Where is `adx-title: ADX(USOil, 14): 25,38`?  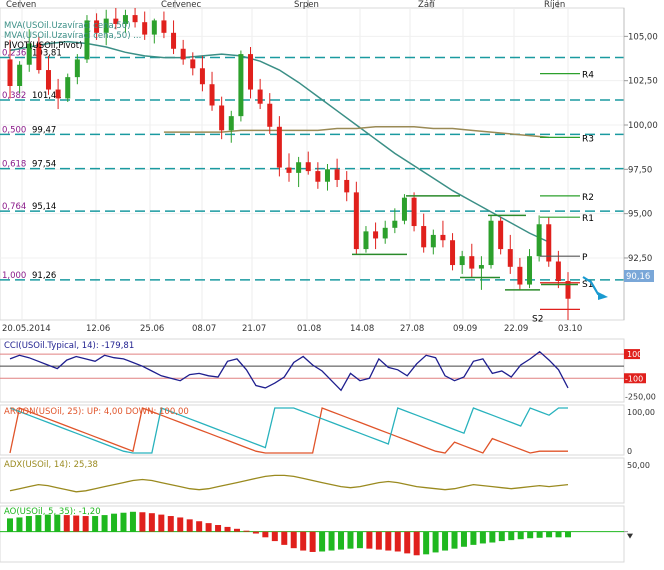
adx-title: ADX(USOil, 14): 25,38 is located at coordinates (51, 465).